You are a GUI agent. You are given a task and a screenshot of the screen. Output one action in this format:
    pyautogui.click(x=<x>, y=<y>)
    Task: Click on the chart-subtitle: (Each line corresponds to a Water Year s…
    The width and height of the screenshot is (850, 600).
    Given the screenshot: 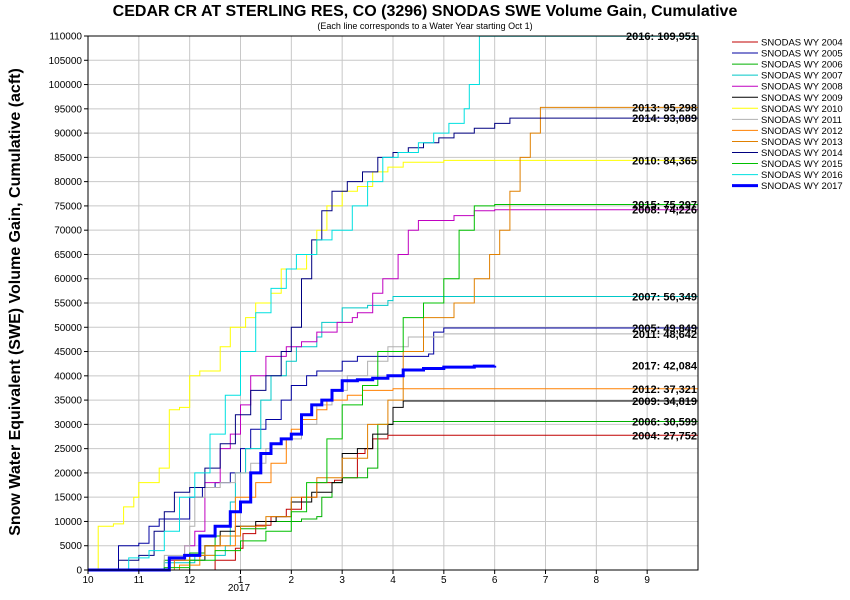 What is the action you would take?
    pyautogui.click(x=424, y=26)
    